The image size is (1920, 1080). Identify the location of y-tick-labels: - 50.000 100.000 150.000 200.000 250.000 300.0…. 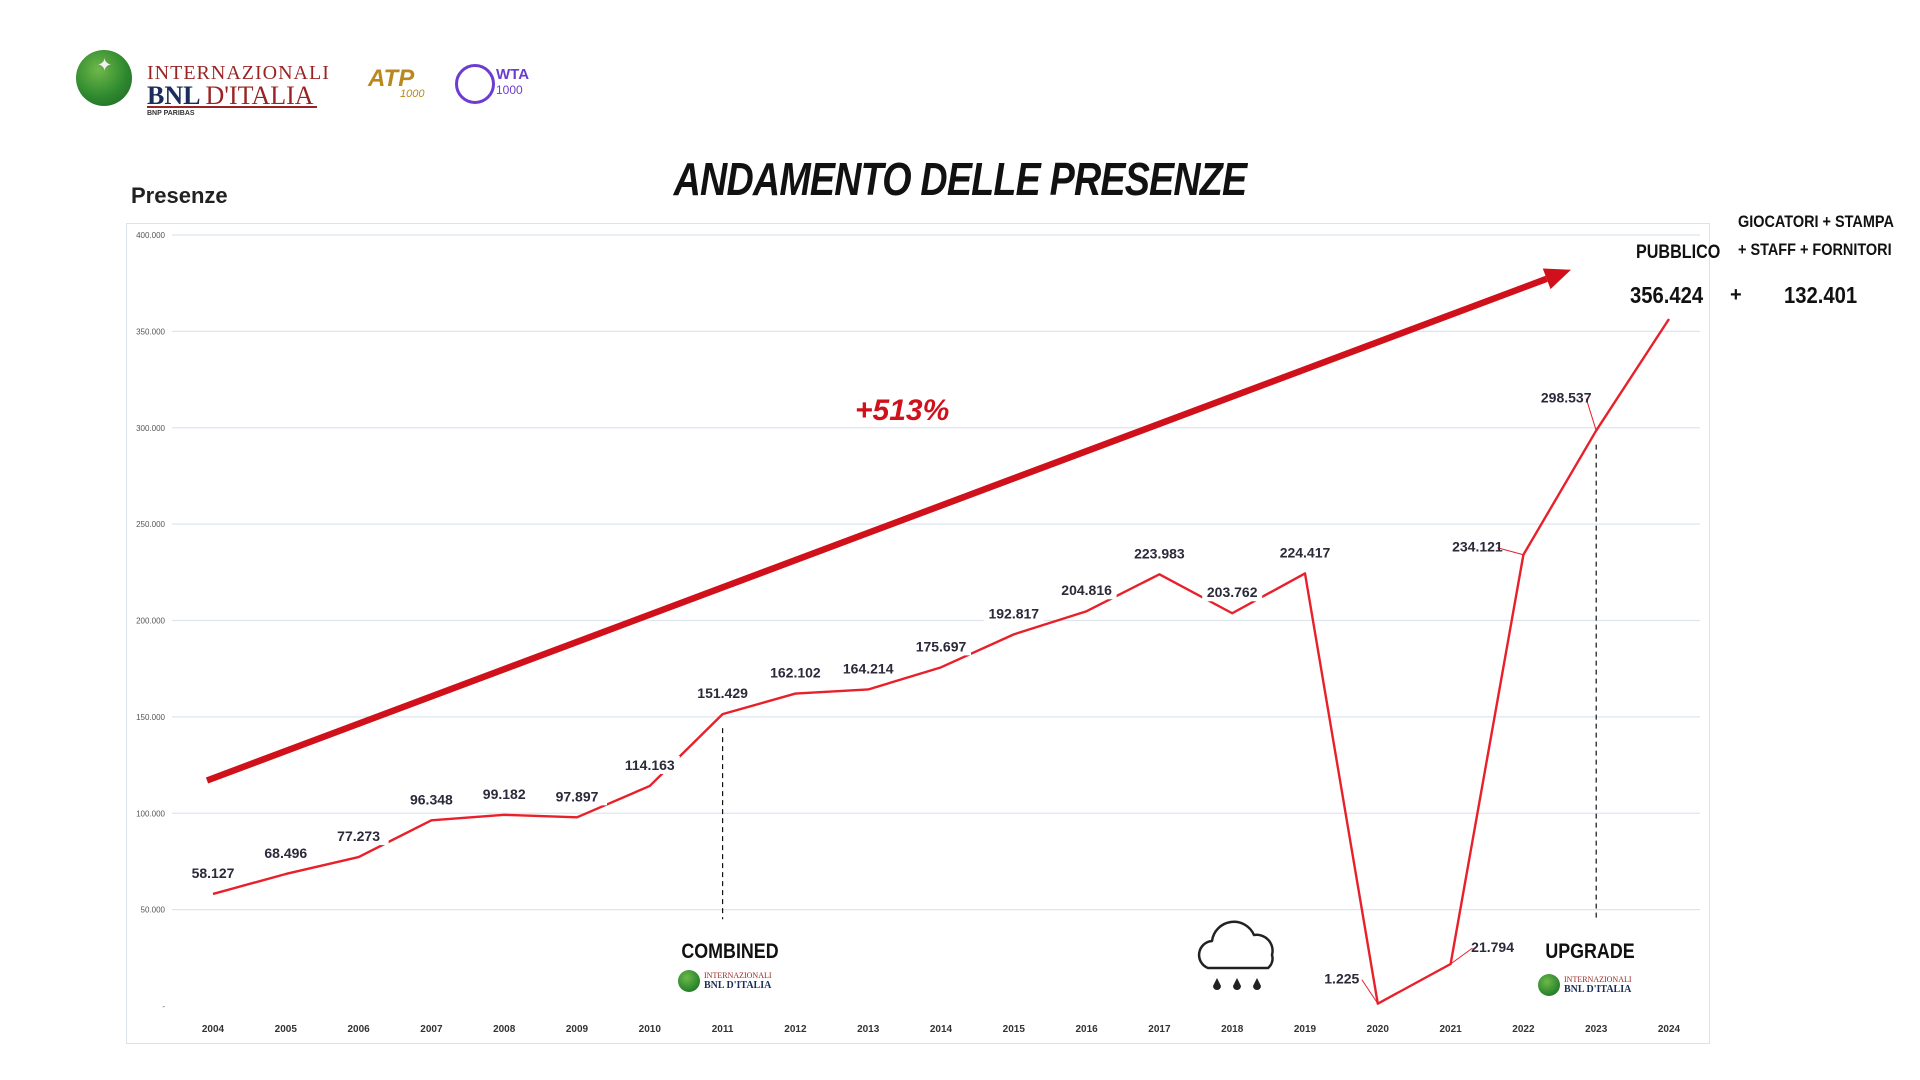
(150, 621).